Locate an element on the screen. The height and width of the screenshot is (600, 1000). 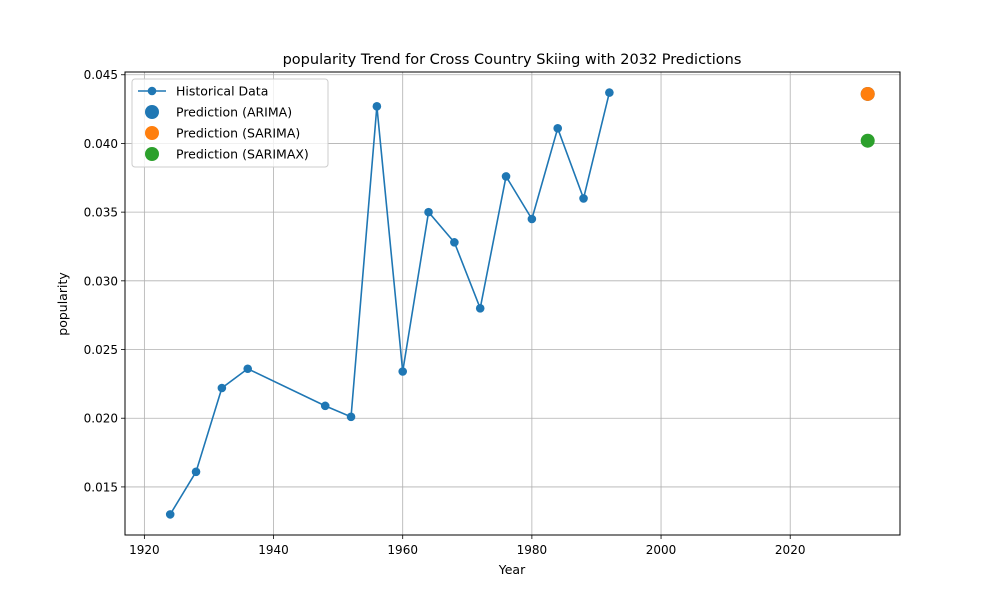
x-tick-label: 2000 is located at coordinates (661, 550).